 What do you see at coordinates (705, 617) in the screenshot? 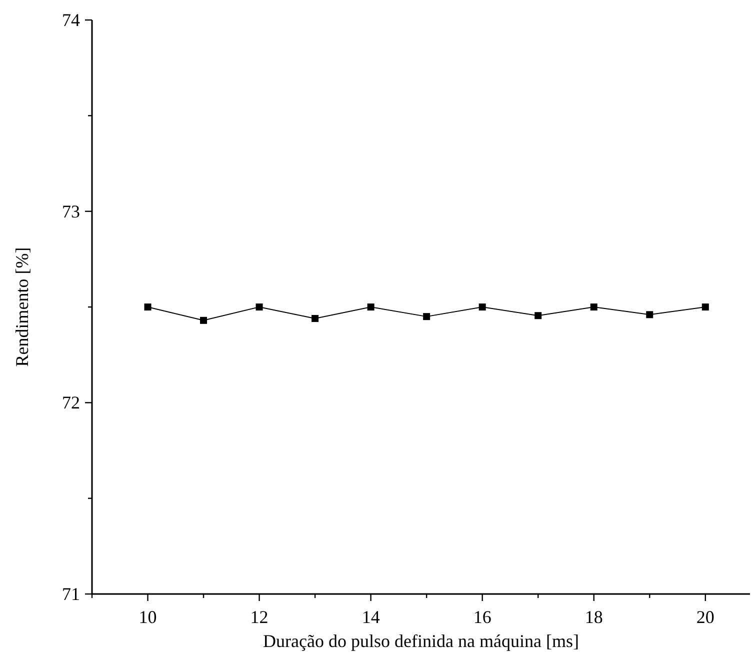
I see `x-tick-label: 20` at bounding box center [705, 617].